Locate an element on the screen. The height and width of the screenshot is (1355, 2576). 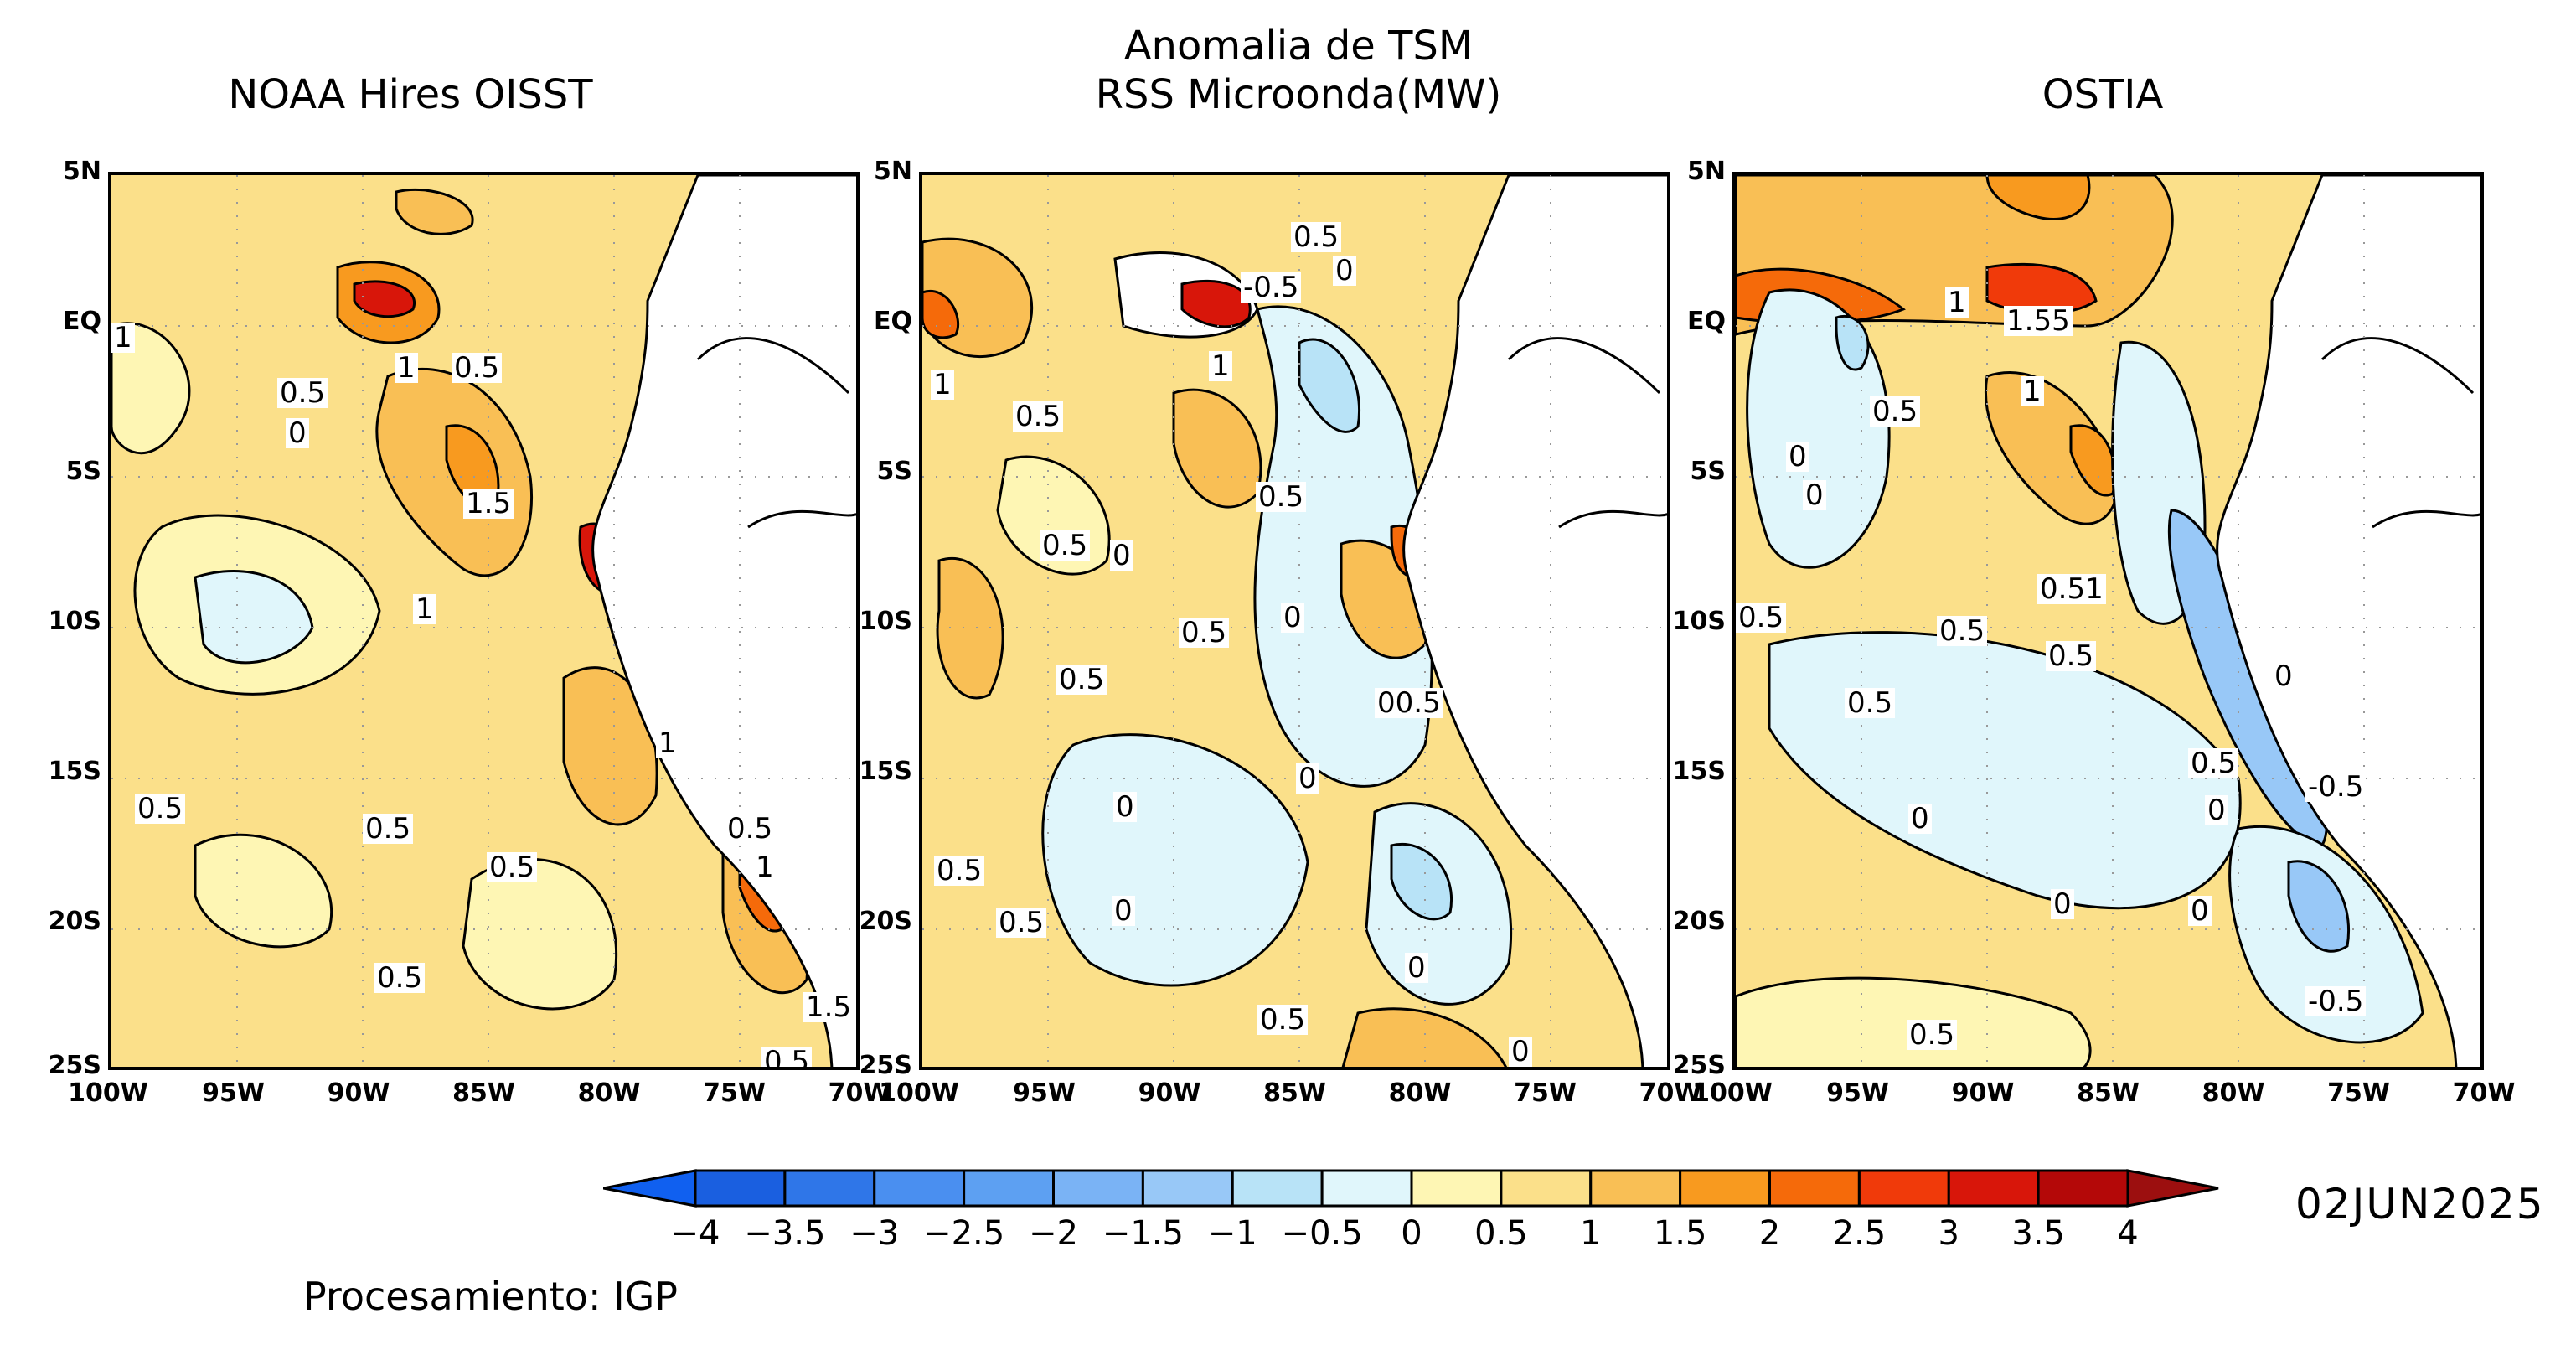
colorbar-tick-label: −0.5 is located at coordinates (1322, 1233).